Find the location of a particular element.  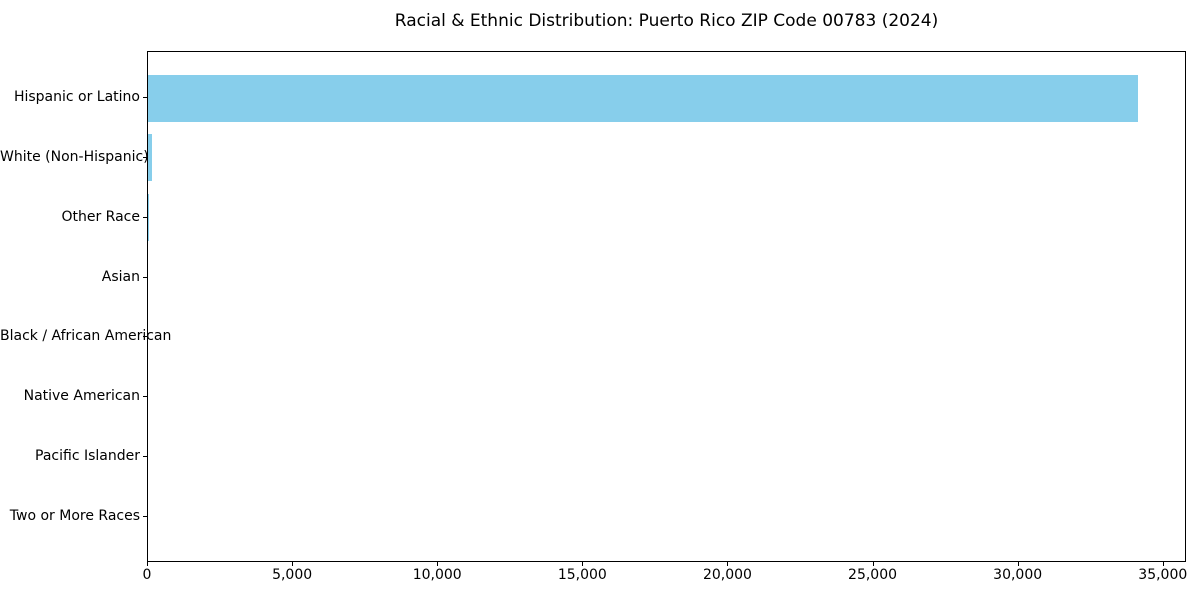

x-tick-label: 20,000 is located at coordinates (727, 575).